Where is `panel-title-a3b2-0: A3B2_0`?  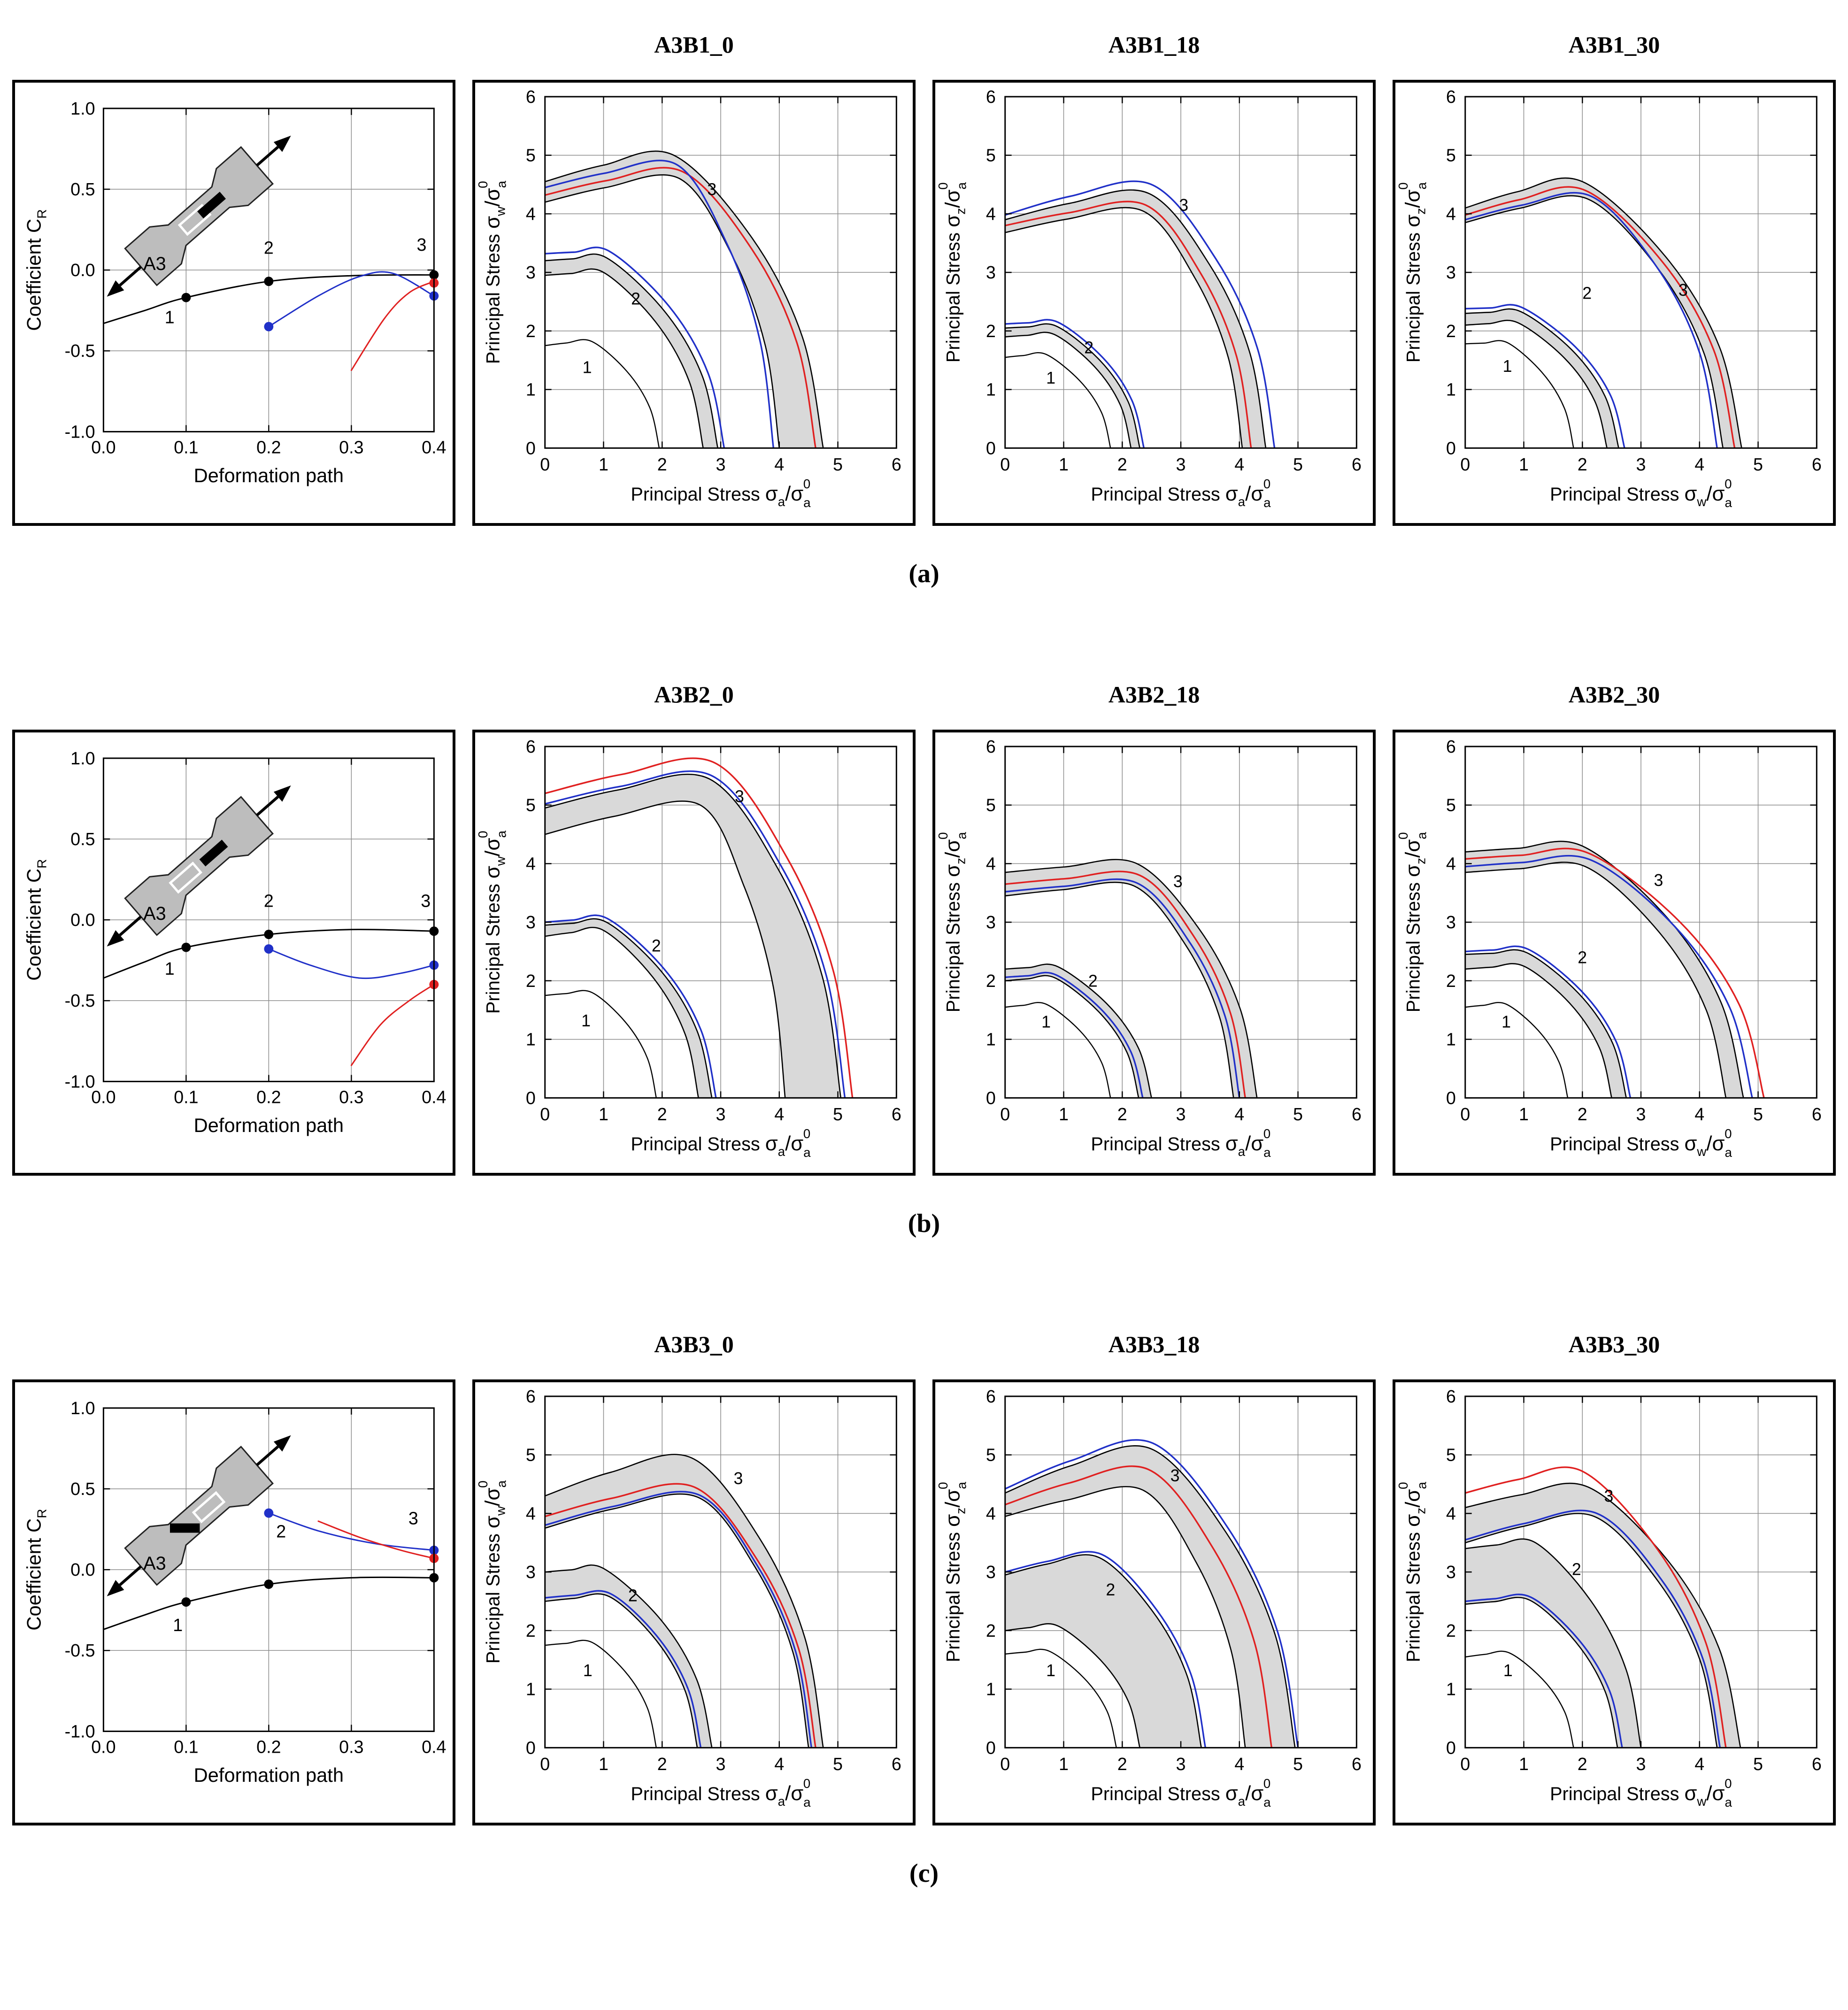 panel-title-a3b2-0: A3B2_0 is located at coordinates (694, 695).